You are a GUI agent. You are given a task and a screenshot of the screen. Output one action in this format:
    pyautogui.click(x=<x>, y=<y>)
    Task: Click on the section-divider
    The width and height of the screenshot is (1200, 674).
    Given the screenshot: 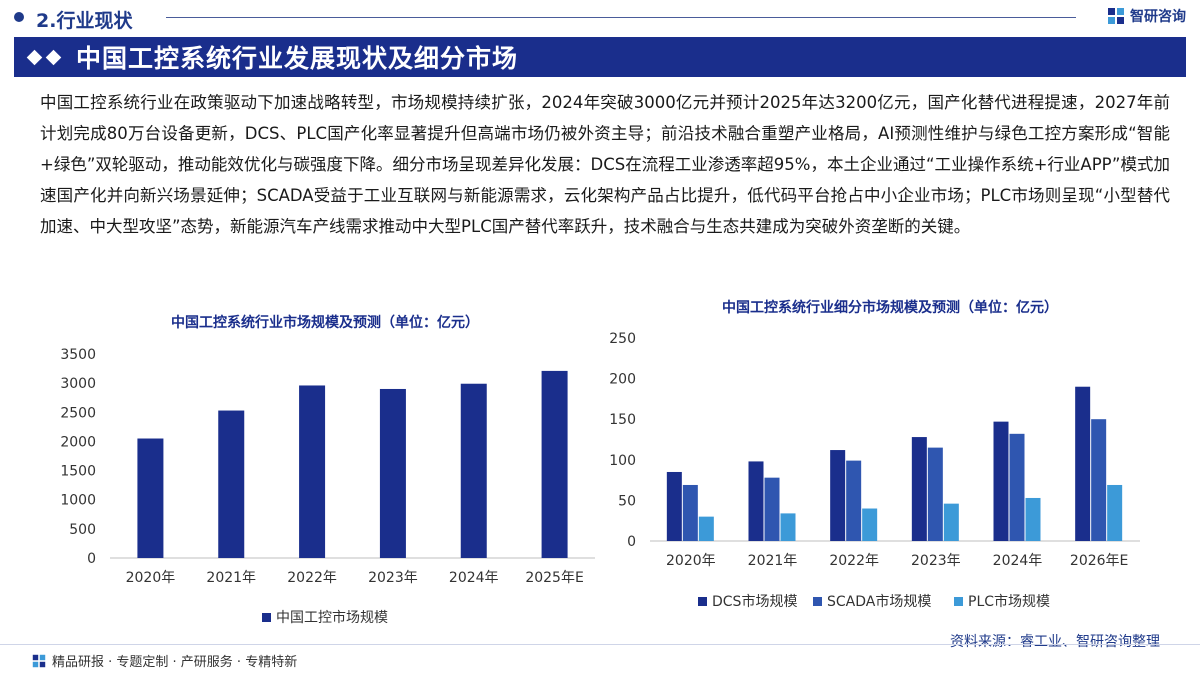 What is the action you would take?
    pyautogui.click(x=621, y=17)
    